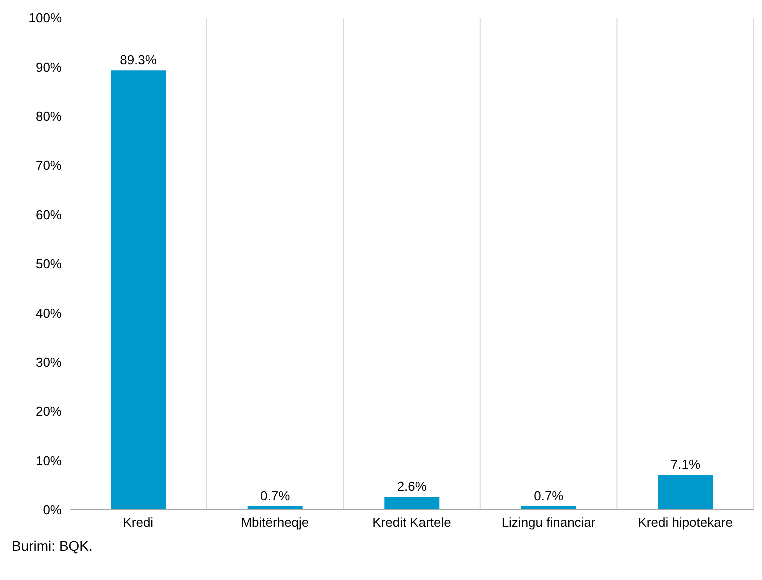 The width and height of the screenshot is (762, 580). I want to click on y-tick-label: 50%, so click(49, 264).